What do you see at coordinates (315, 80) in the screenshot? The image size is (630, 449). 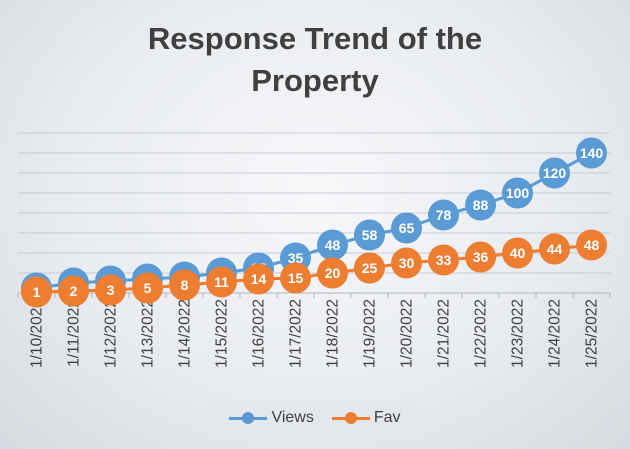 I see `chart-title-line-2: Property` at bounding box center [315, 80].